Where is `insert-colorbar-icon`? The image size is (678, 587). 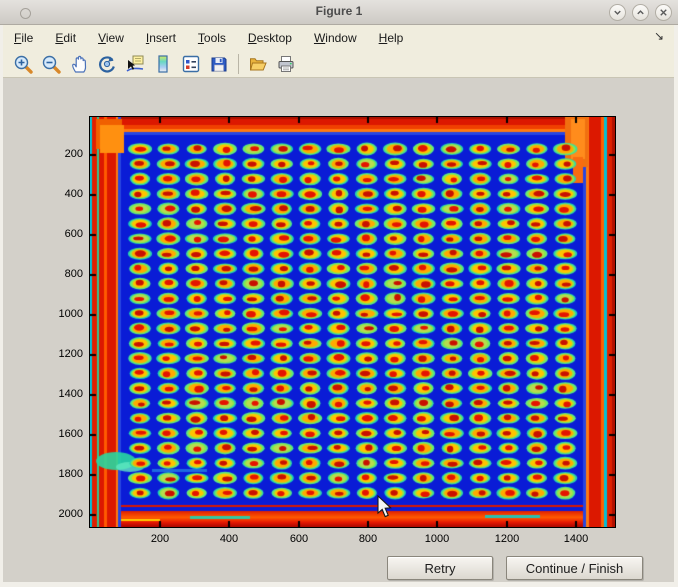 insert-colorbar-icon is located at coordinates (163, 64).